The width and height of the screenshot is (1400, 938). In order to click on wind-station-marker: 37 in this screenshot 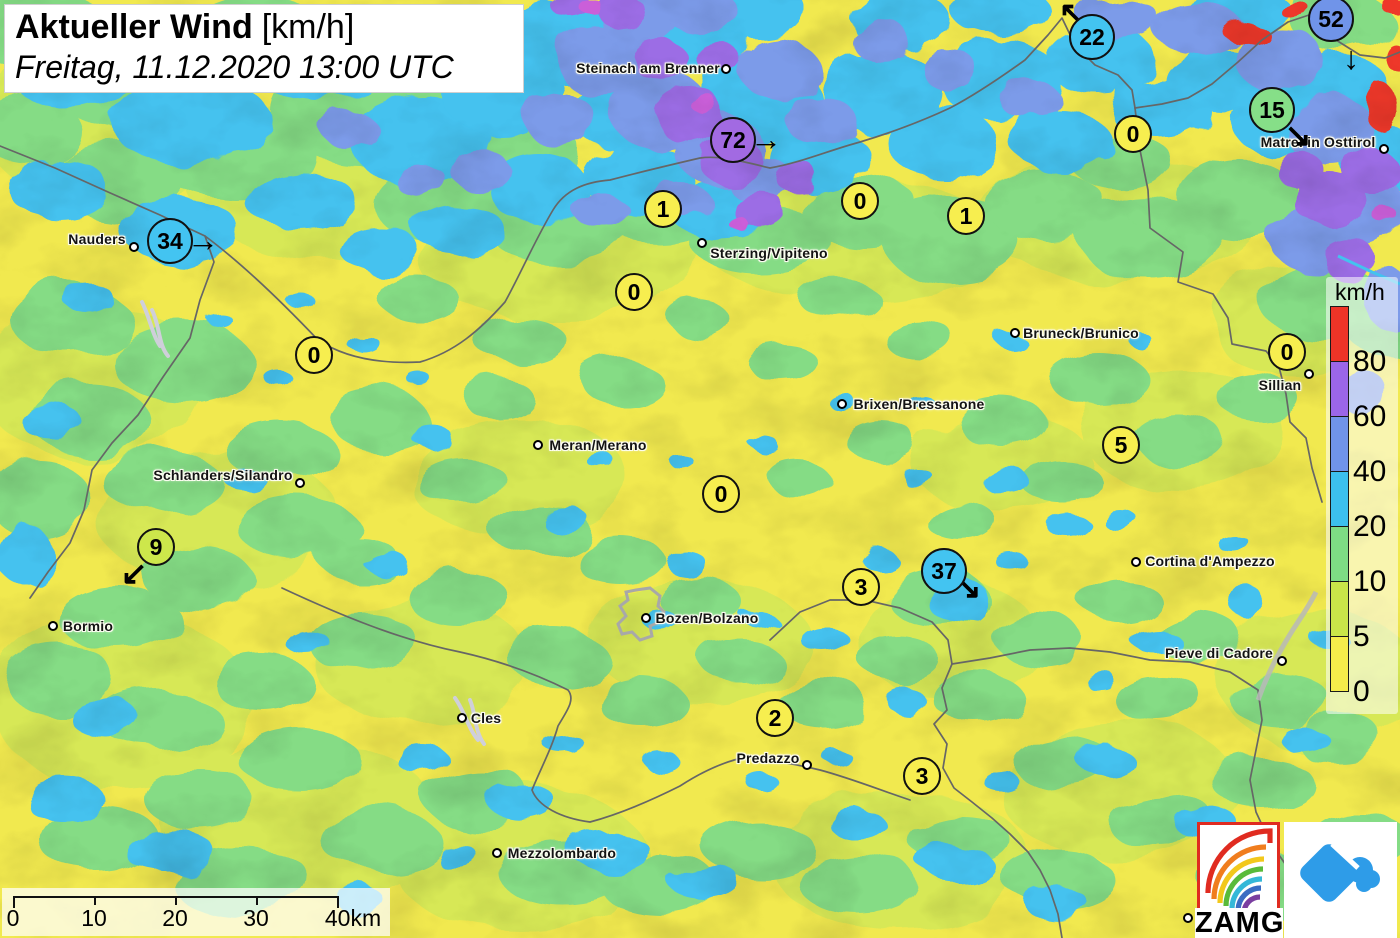, I will do `click(944, 571)`.